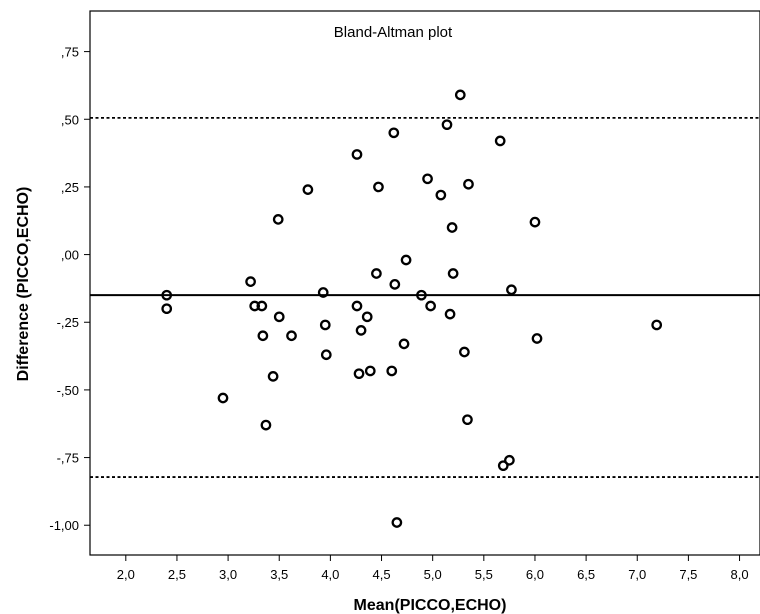 The width and height of the screenshot is (760, 614). What do you see at coordinates (68, 322) in the screenshot?
I see `y-tick-label: -,25` at bounding box center [68, 322].